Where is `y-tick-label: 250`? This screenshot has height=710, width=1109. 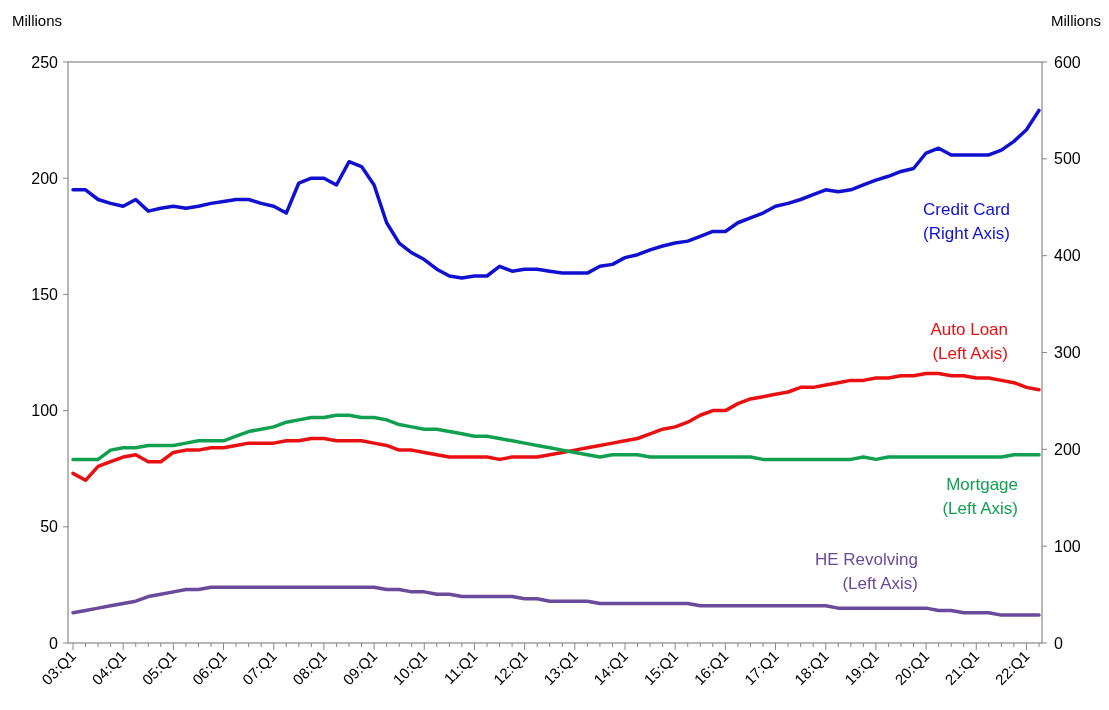
y-tick-label: 250 is located at coordinates (45, 62).